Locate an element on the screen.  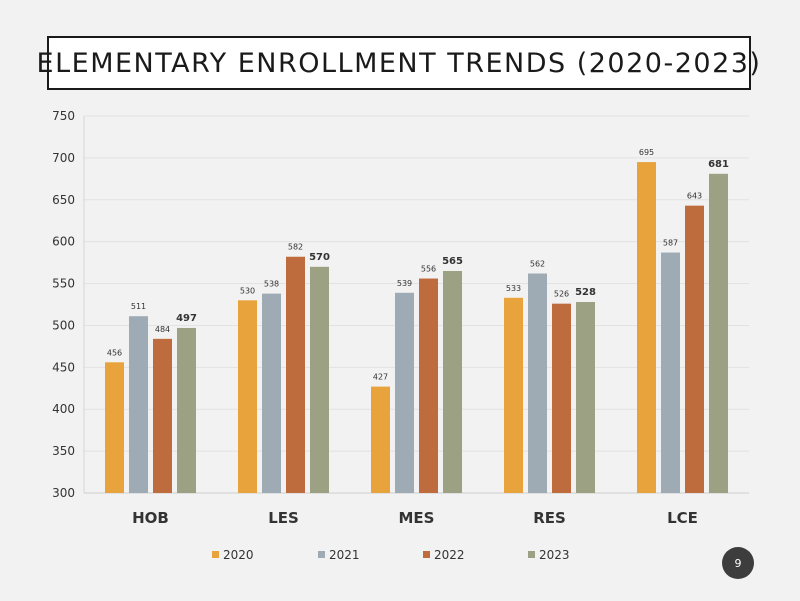
data-label: 497 is located at coordinates (186, 318).